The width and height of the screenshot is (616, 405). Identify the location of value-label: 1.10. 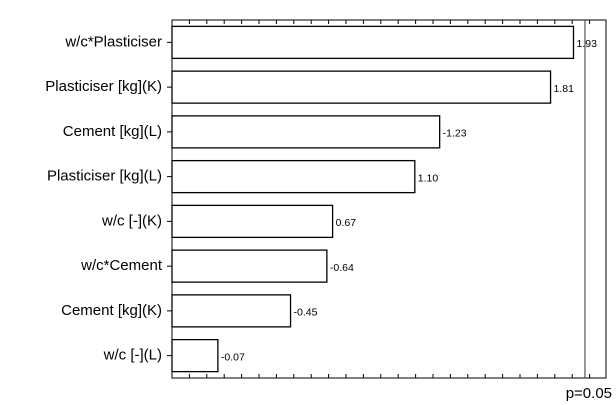
(428, 178).